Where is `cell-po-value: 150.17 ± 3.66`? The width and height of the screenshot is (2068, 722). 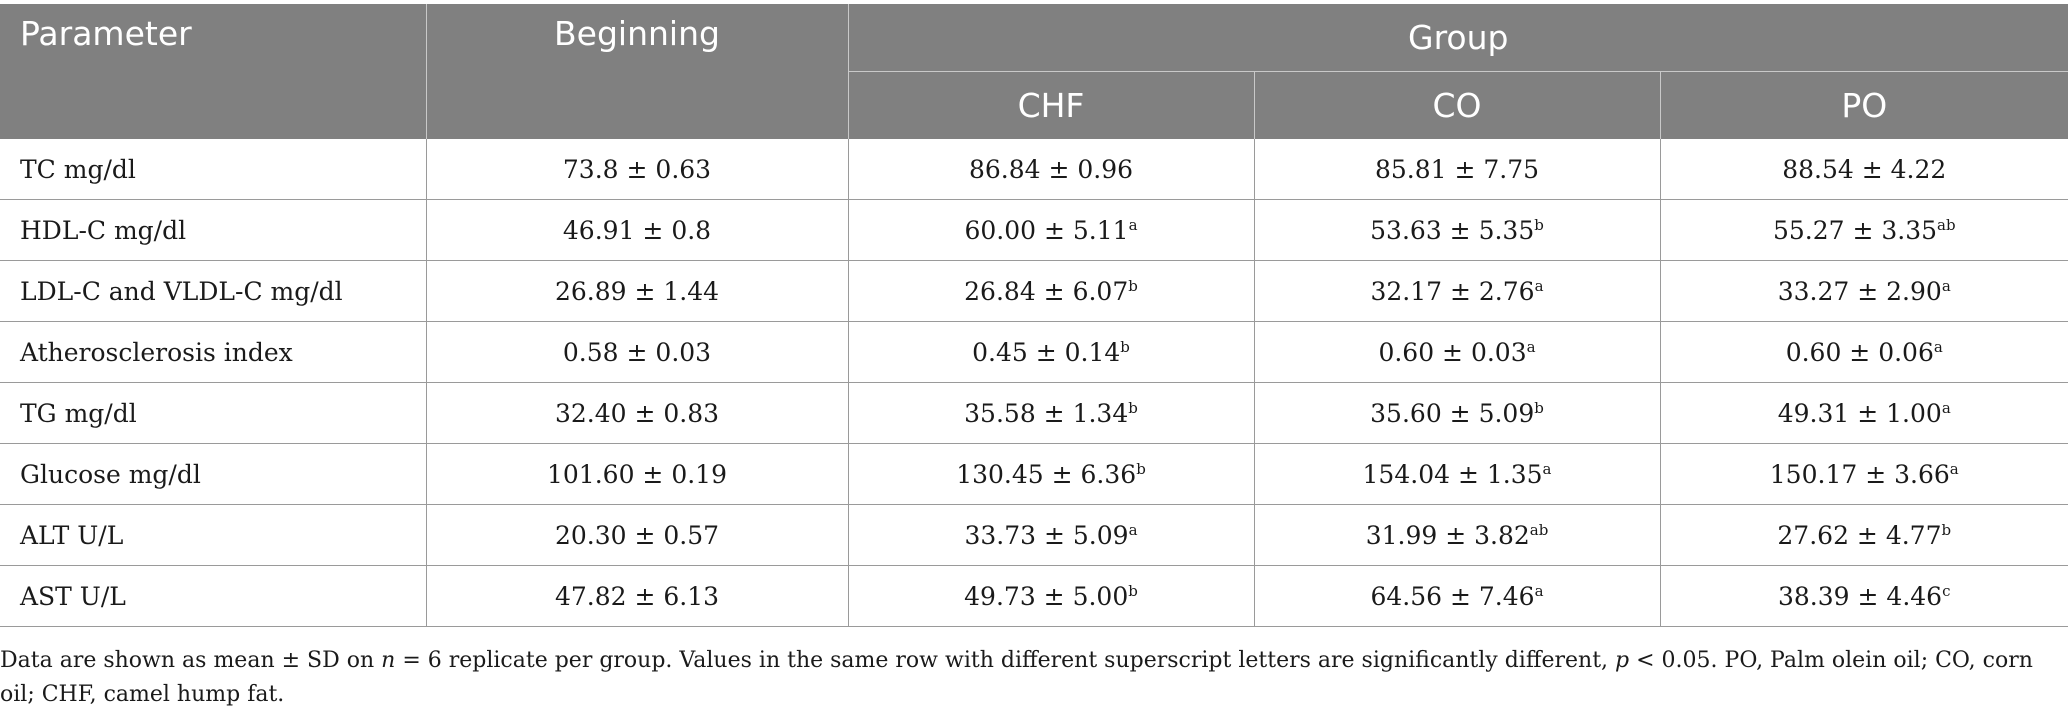
cell-po-value: 150.17 ± 3.66 is located at coordinates (1859, 474).